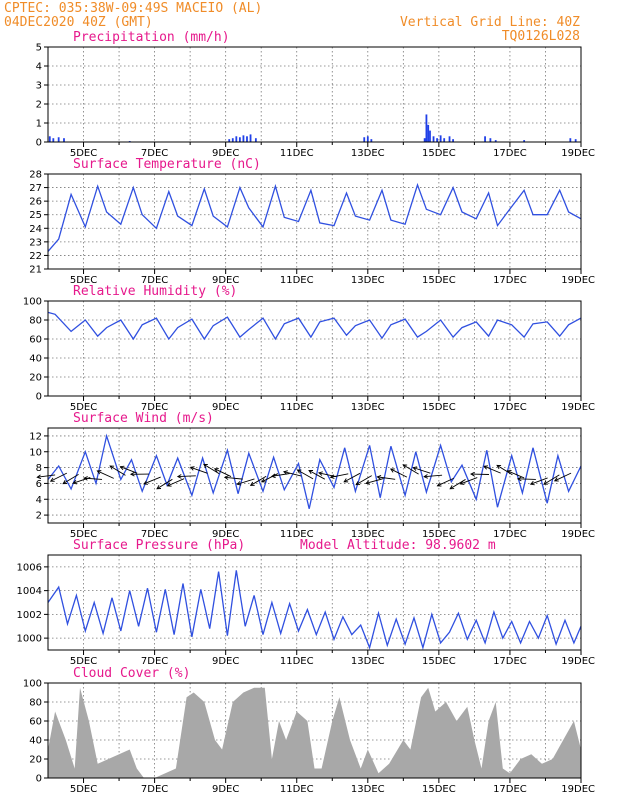 Image resolution: width=618 pixels, height=800 pixels. Describe the element at coordinates (143, 418) in the screenshot. I see `wind-title: Surface Wind (m/s)` at that location.